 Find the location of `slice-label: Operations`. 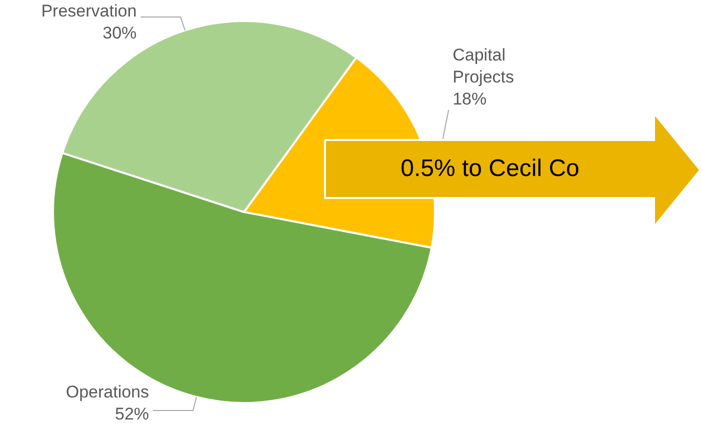

slice-label: Operations is located at coordinates (108, 392).